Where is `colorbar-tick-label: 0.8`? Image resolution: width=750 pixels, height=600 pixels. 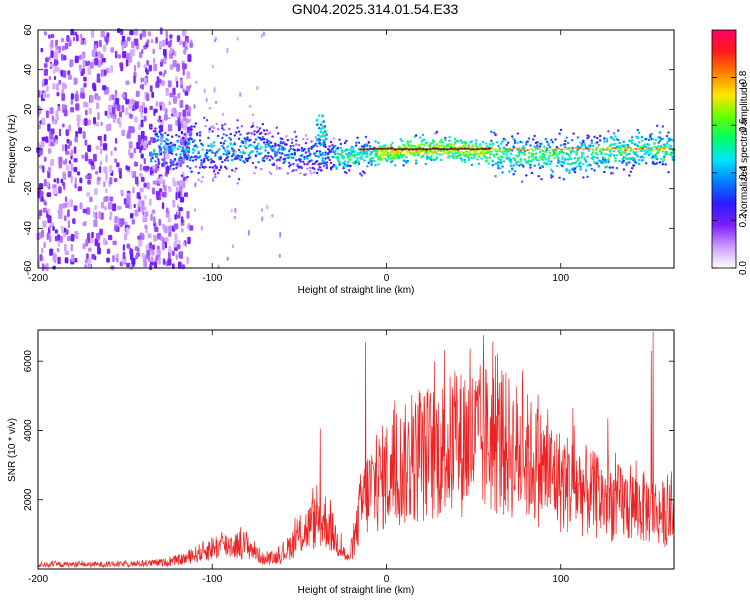 colorbar-tick-label: 0.8 is located at coordinates (743, 77).